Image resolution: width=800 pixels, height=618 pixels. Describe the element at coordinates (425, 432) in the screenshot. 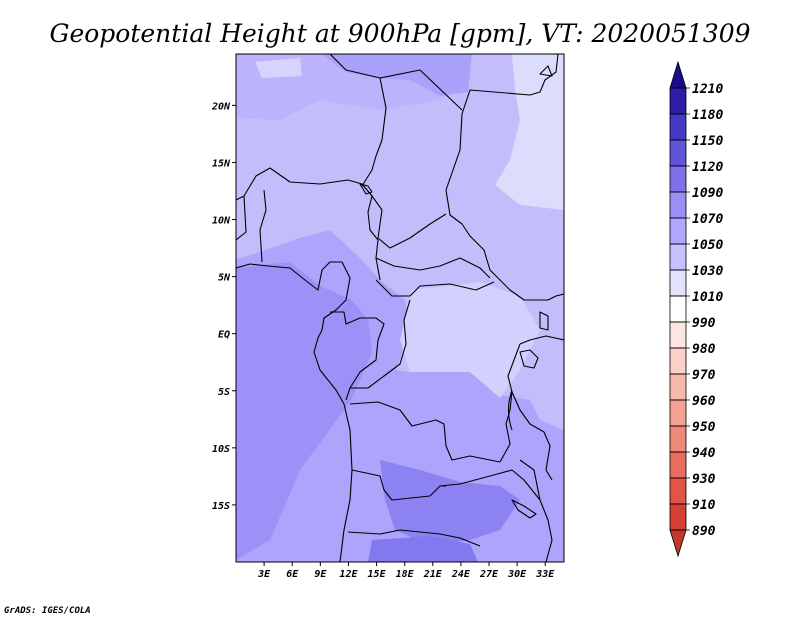

I see `border-angola-drc` at that location.